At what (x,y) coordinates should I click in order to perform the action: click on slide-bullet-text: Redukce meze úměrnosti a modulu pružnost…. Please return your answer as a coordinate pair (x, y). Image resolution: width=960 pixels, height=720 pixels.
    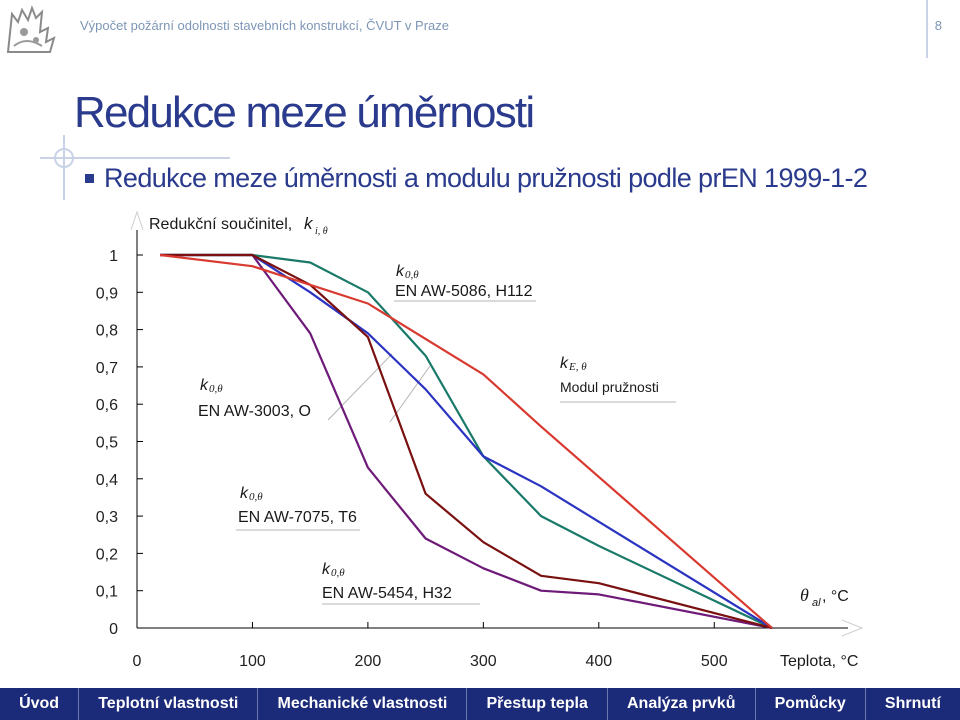
    Looking at the image, I should click on (486, 178).